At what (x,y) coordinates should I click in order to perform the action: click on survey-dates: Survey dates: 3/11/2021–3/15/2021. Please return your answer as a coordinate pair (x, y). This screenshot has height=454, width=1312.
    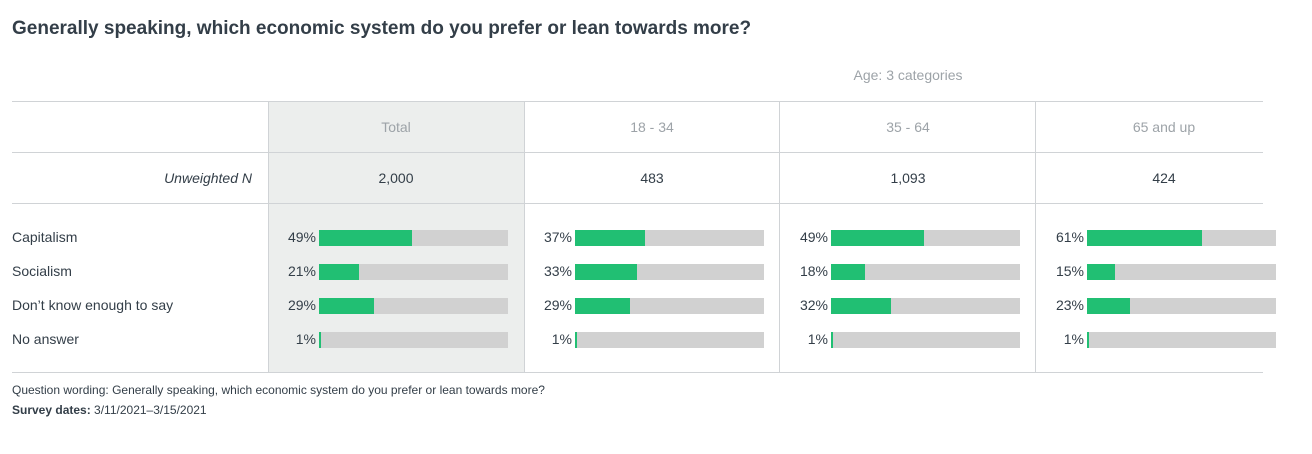
    Looking at the image, I should click on (109, 410).